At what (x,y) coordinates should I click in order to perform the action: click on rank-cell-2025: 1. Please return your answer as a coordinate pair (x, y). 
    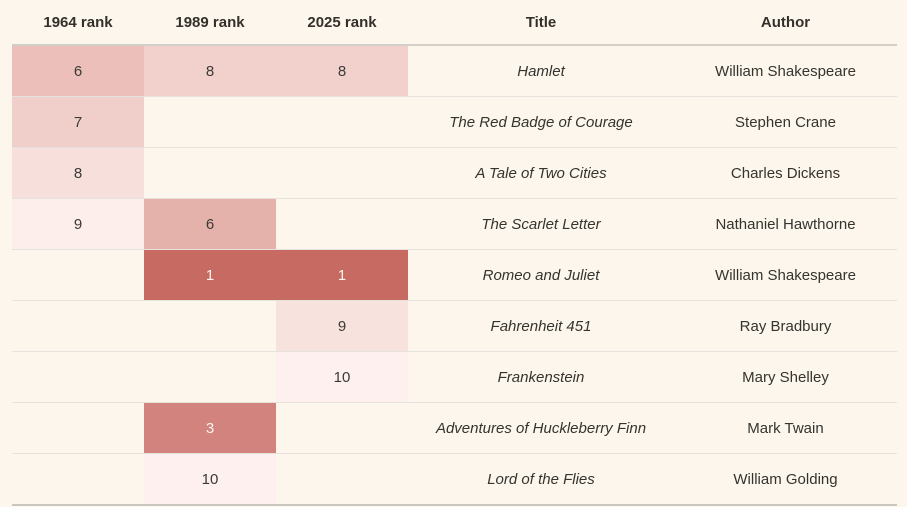
    Looking at the image, I should click on (342, 275).